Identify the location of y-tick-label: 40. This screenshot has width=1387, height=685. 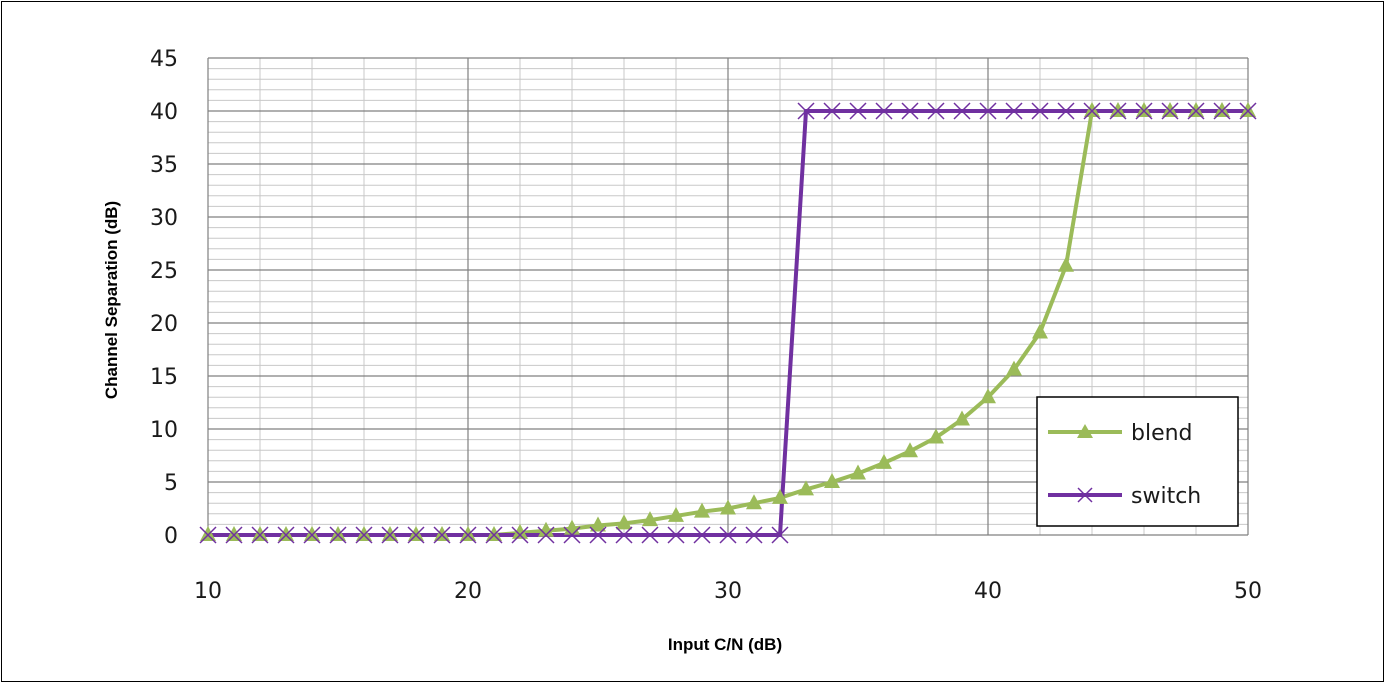
(164, 112).